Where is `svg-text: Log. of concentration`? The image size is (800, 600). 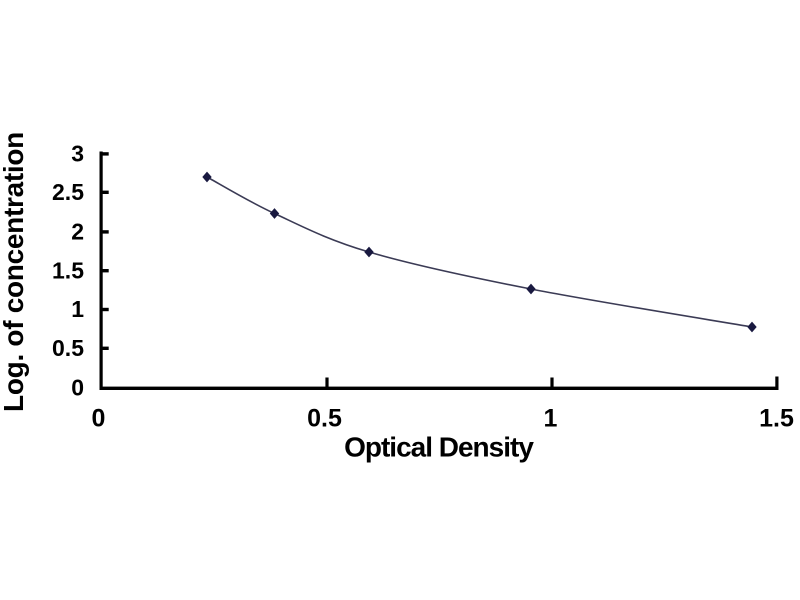 svg-text: Log. of concentration is located at coordinates (14, 272).